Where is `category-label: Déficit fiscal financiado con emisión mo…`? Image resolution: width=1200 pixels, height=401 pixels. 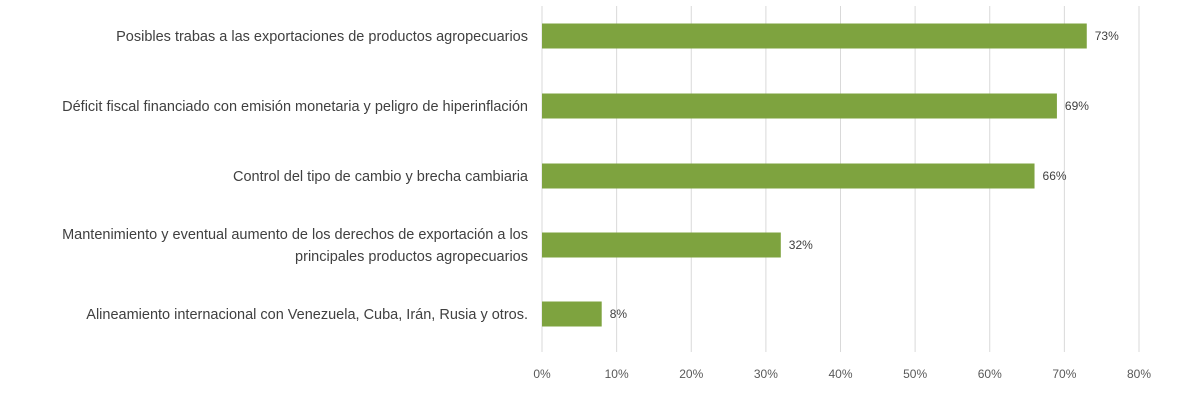
category-label: Déficit fiscal financiado con emisión mo… is located at coordinates (295, 107).